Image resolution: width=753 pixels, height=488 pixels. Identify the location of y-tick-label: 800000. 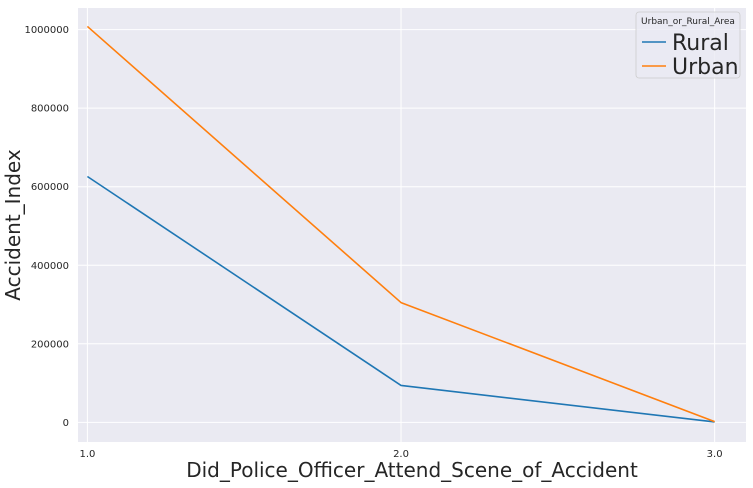
(50, 109).